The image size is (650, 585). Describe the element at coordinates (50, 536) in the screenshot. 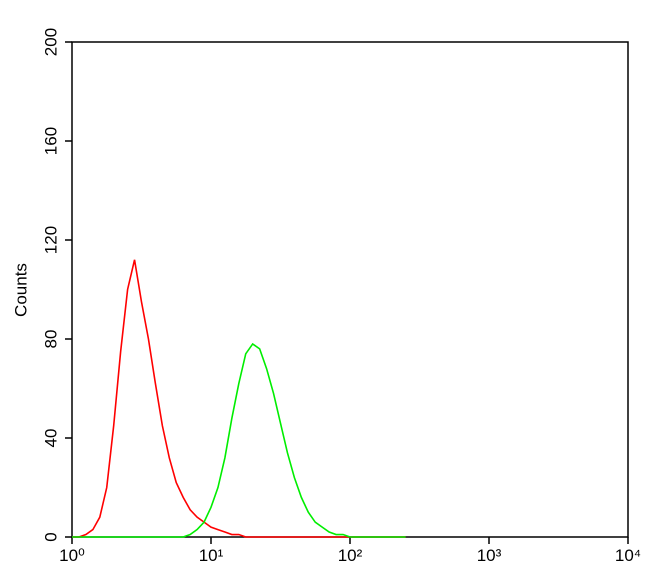

I see `y-tick-label: 0` at that location.